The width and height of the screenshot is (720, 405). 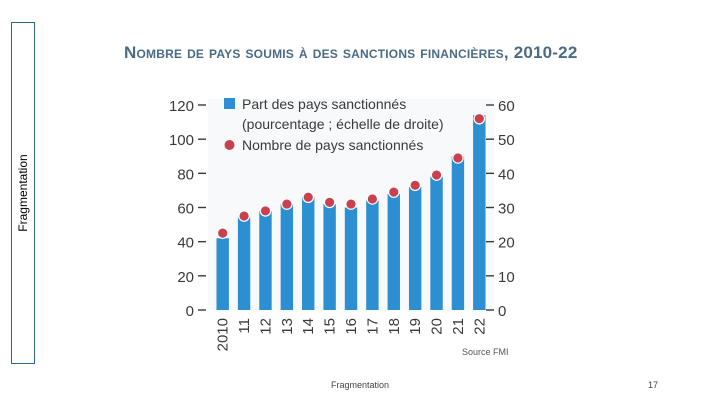 I want to click on right-tick-label: 10, so click(x=506, y=277).